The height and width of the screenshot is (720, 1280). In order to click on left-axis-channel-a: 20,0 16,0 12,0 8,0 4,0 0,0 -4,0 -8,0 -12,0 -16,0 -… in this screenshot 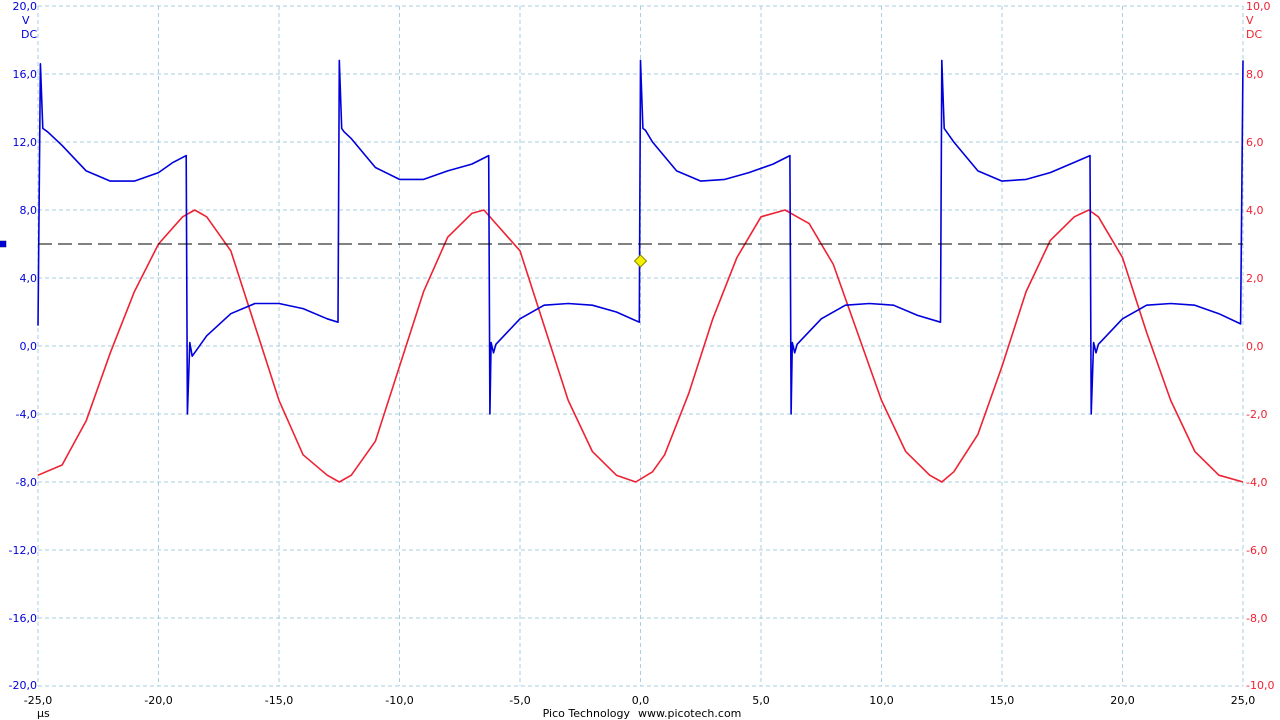, I will do `click(23, 346)`.